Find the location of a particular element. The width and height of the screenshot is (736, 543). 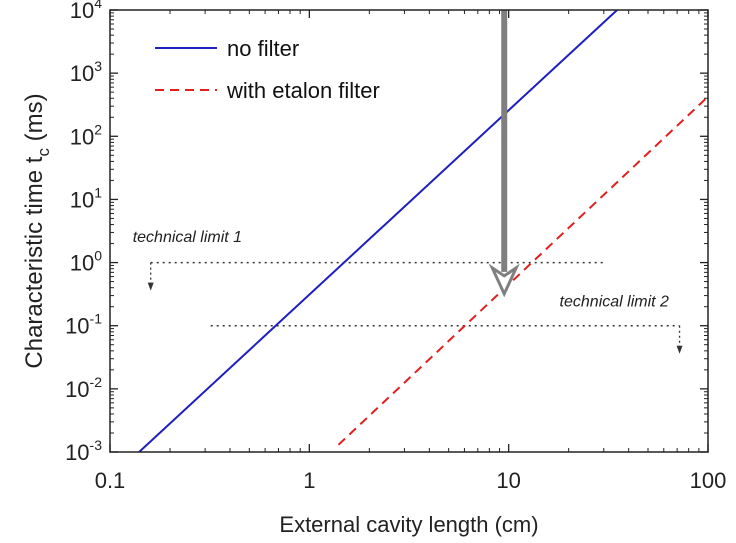

y-tick-label: 10⁻¹ is located at coordinates (83, 325).